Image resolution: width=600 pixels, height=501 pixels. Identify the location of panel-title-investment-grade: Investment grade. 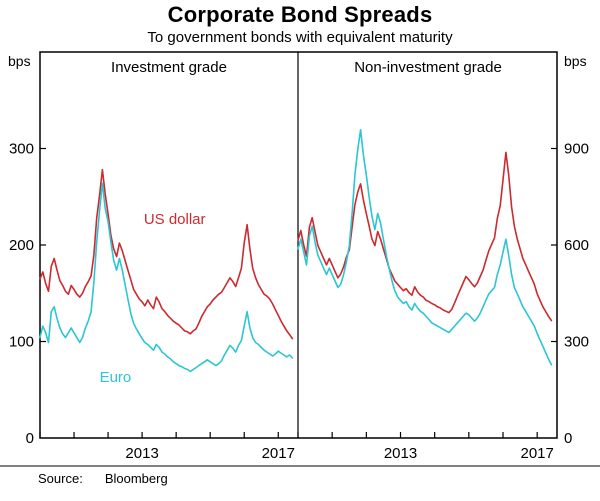
(169, 67).